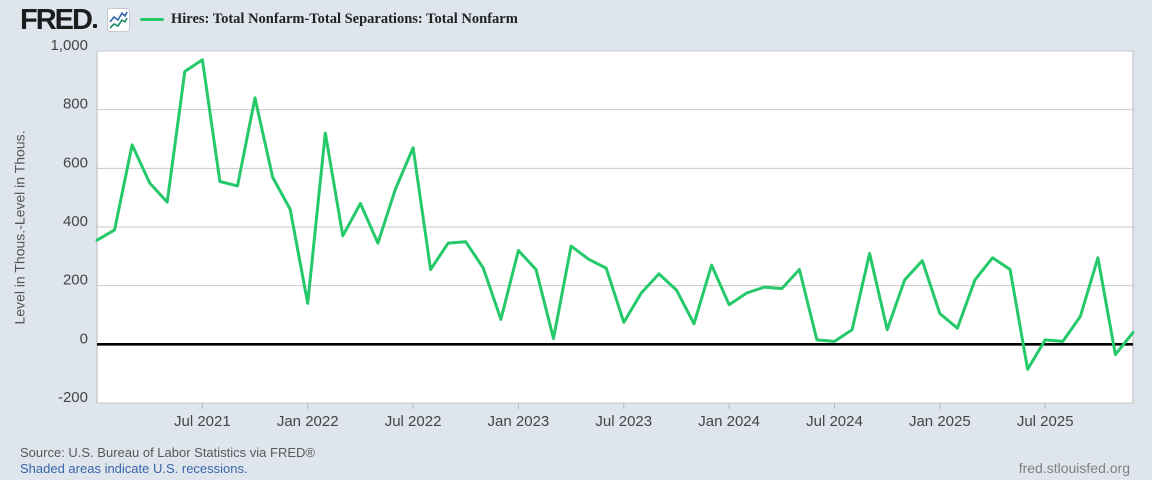  I want to click on fred-logo: FRED, so click(58, 20).